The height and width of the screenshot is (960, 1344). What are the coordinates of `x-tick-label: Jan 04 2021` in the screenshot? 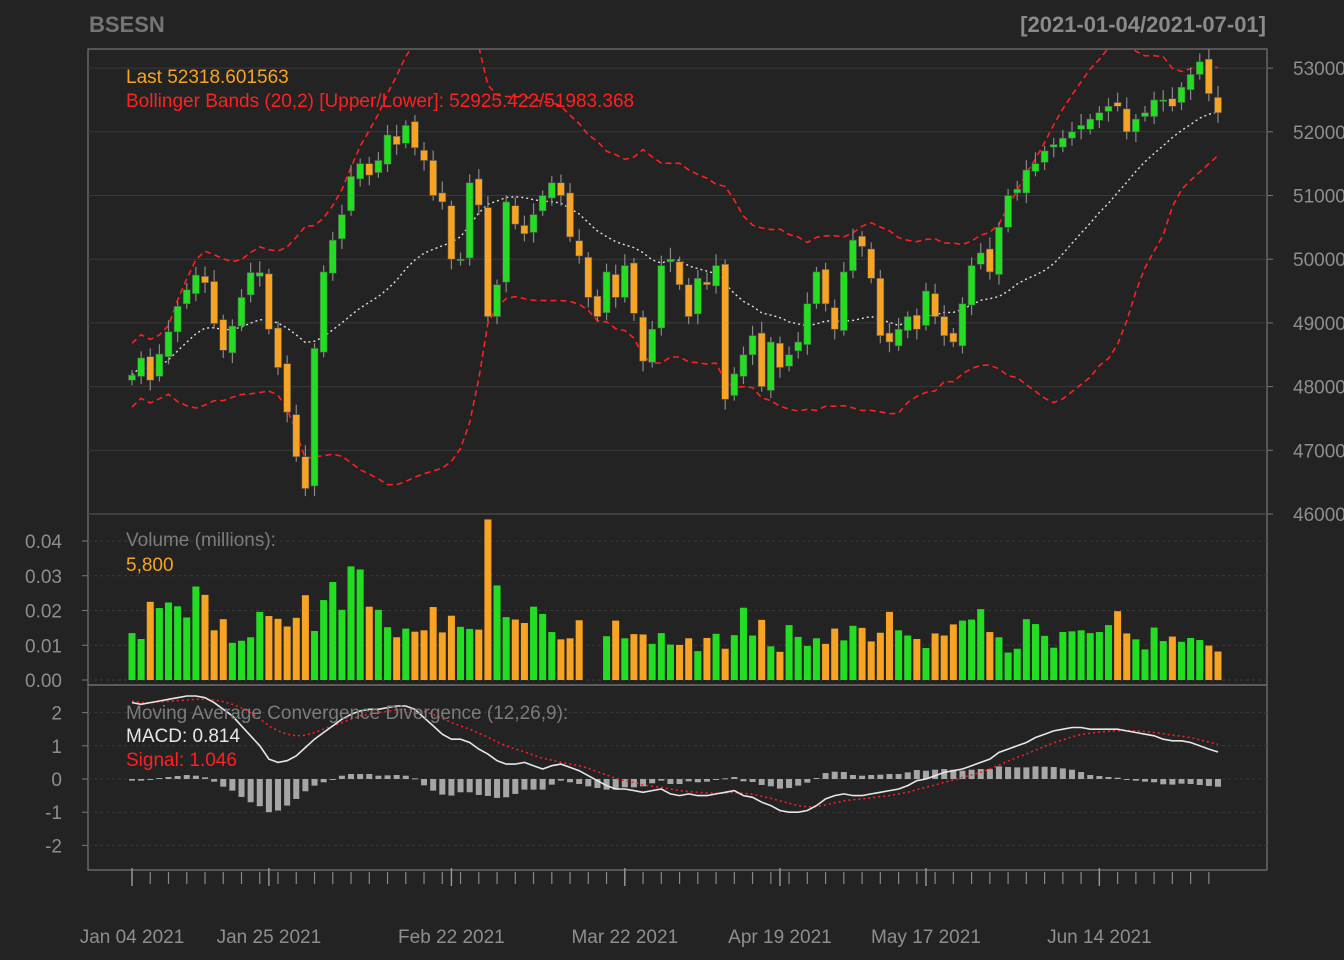 It's located at (132, 937).